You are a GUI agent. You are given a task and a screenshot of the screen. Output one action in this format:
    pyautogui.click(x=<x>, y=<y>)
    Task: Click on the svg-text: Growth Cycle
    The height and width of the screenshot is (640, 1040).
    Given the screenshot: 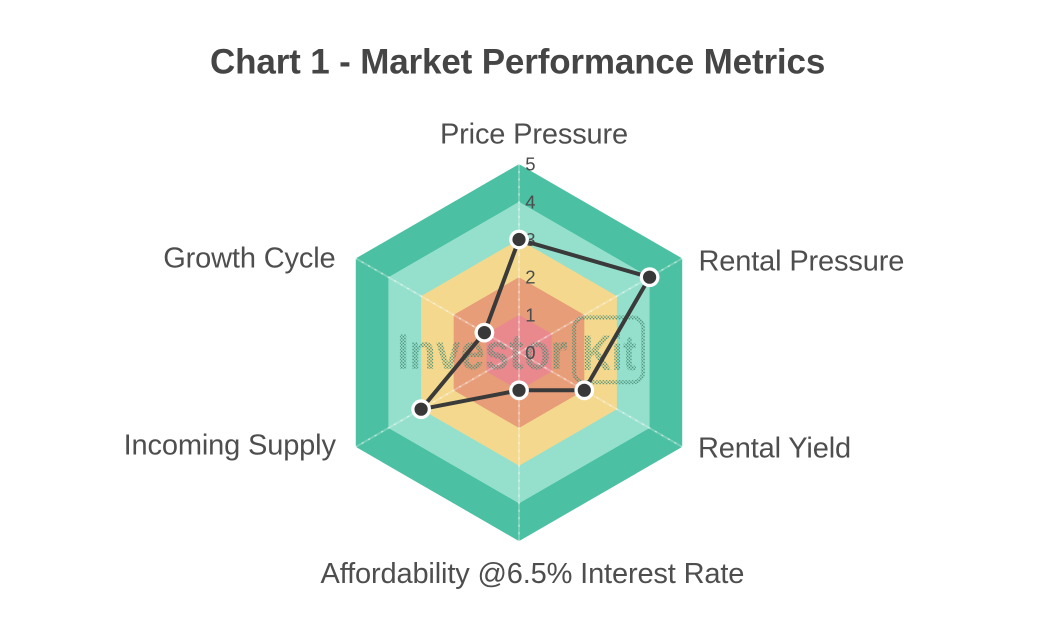 What is the action you would take?
    pyautogui.click(x=249, y=259)
    